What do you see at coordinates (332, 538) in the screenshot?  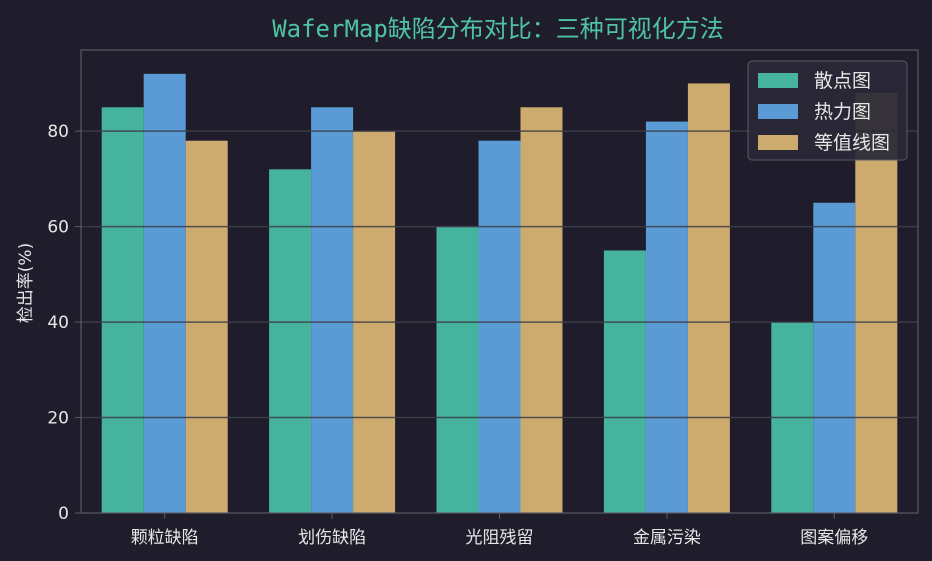 I see `x-tick-label: 划伤缺陷` at bounding box center [332, 538].